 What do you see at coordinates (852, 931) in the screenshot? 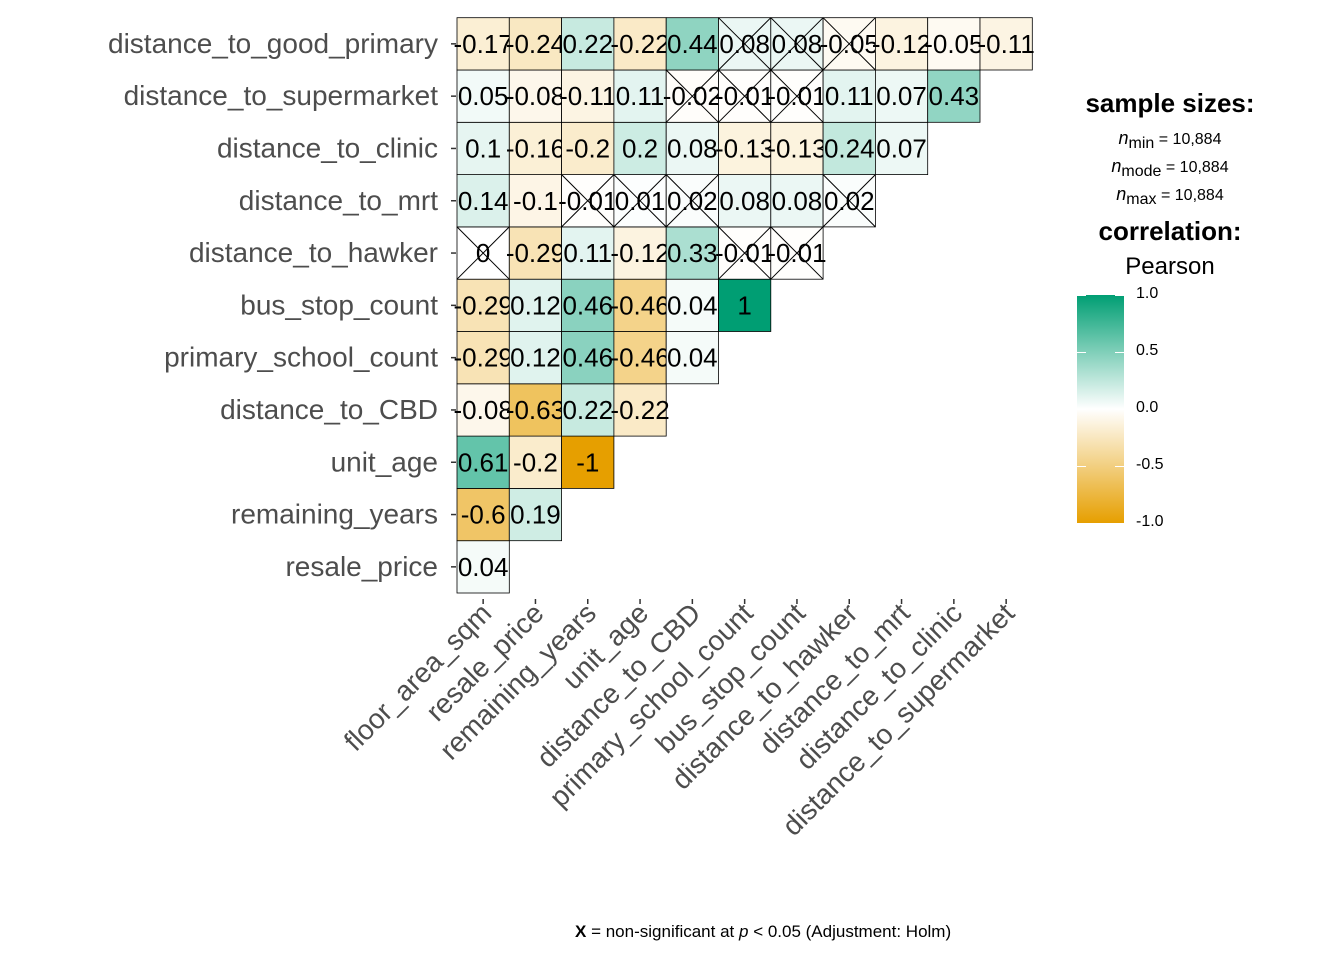
I see `footnote-text-2: < 0.05 (Adjustment: Holm)` at bounding box center [852, 931].